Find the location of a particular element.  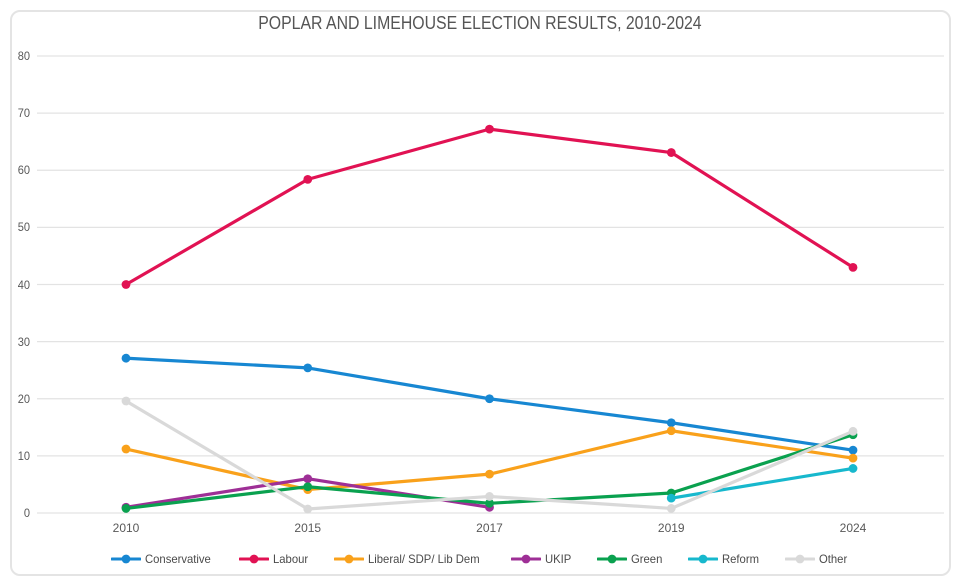

legend-label-conservative: Conservative is located at coordinates (177, 559).